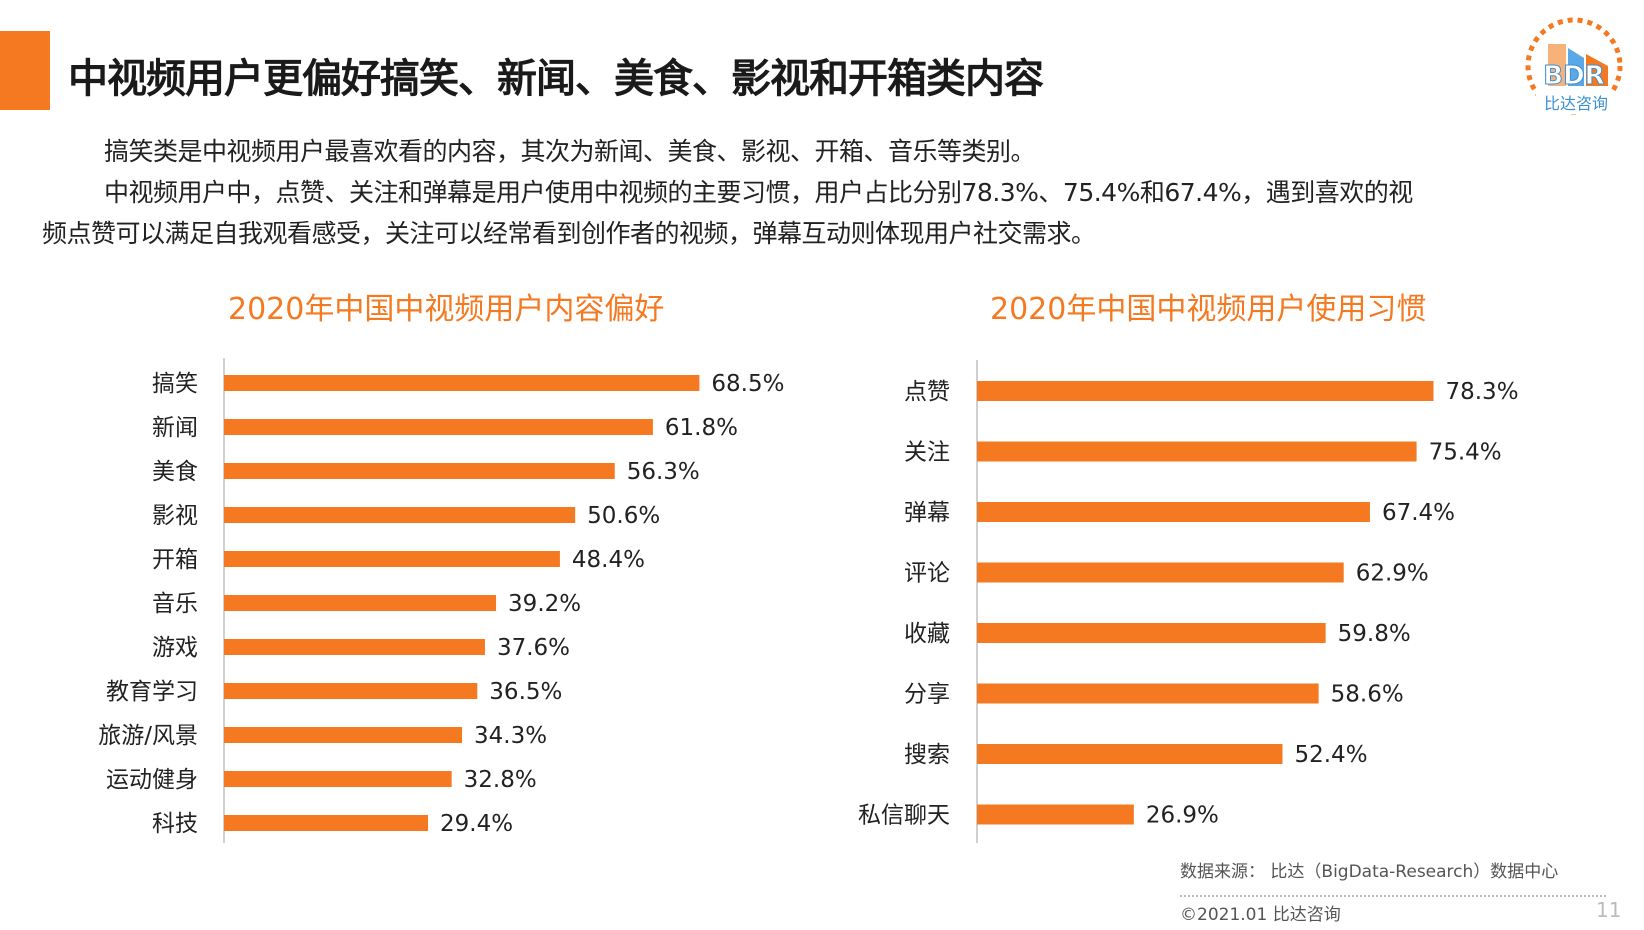  I want to click on chart-1-value-label-10: 29.4%, so click(476, 824).